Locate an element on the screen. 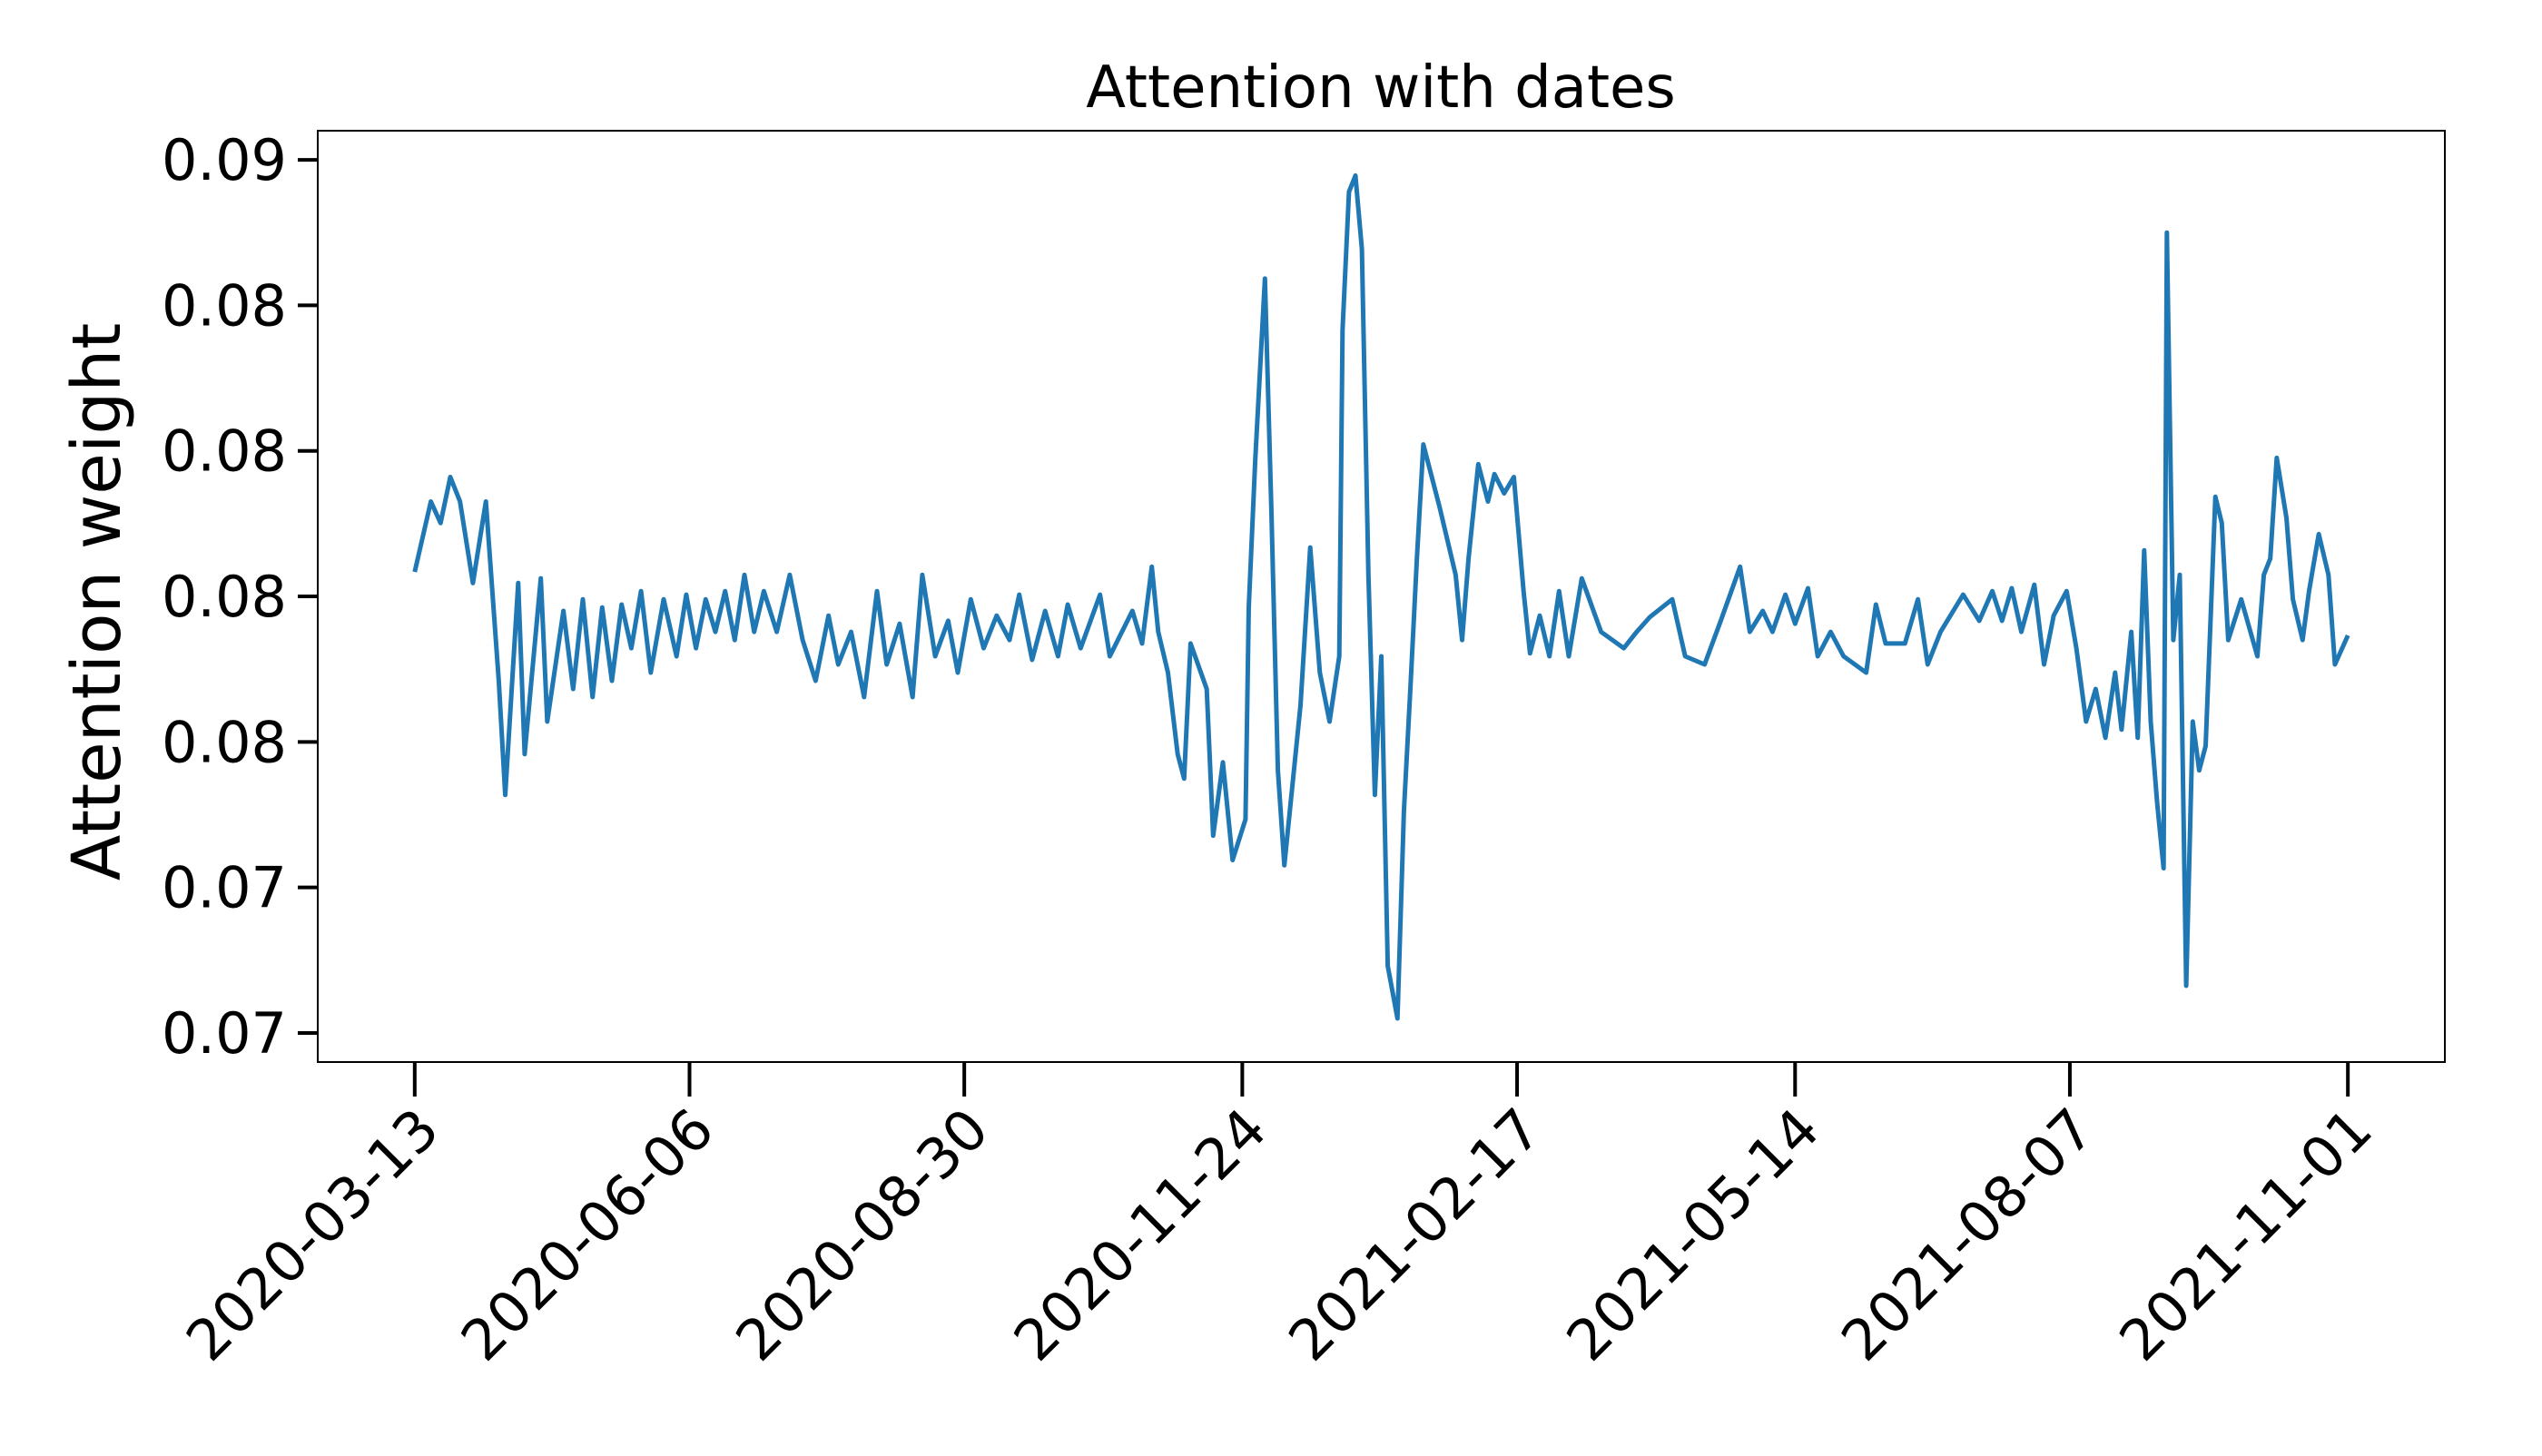  y-axis-label: Attention weight is located at coordinates (97, 602).